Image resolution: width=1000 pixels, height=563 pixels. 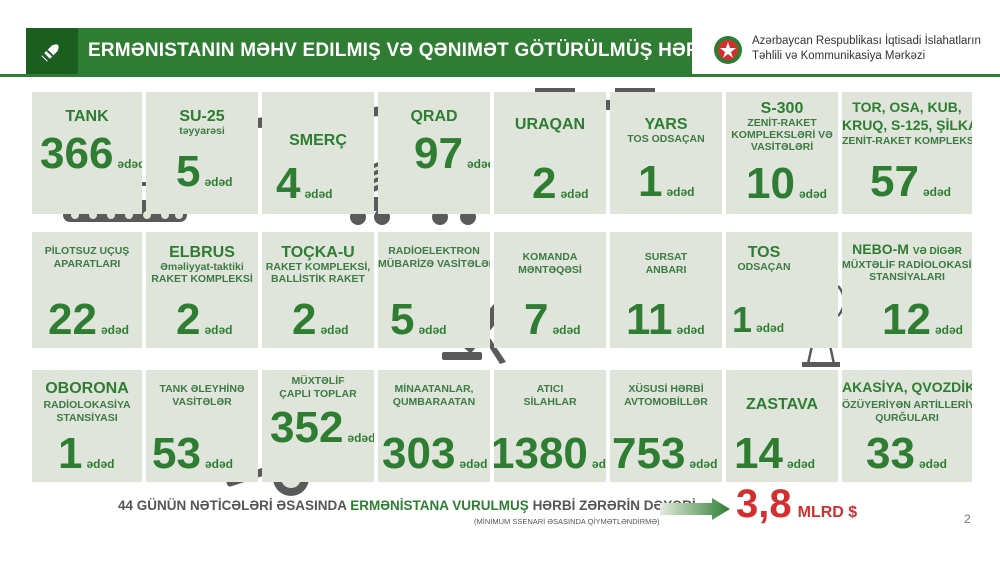 I want to click on cell-artillery: MÜXTƏLİF ÇAPLI TOPLAR 352 ədəd, so click(x=318, y=426).